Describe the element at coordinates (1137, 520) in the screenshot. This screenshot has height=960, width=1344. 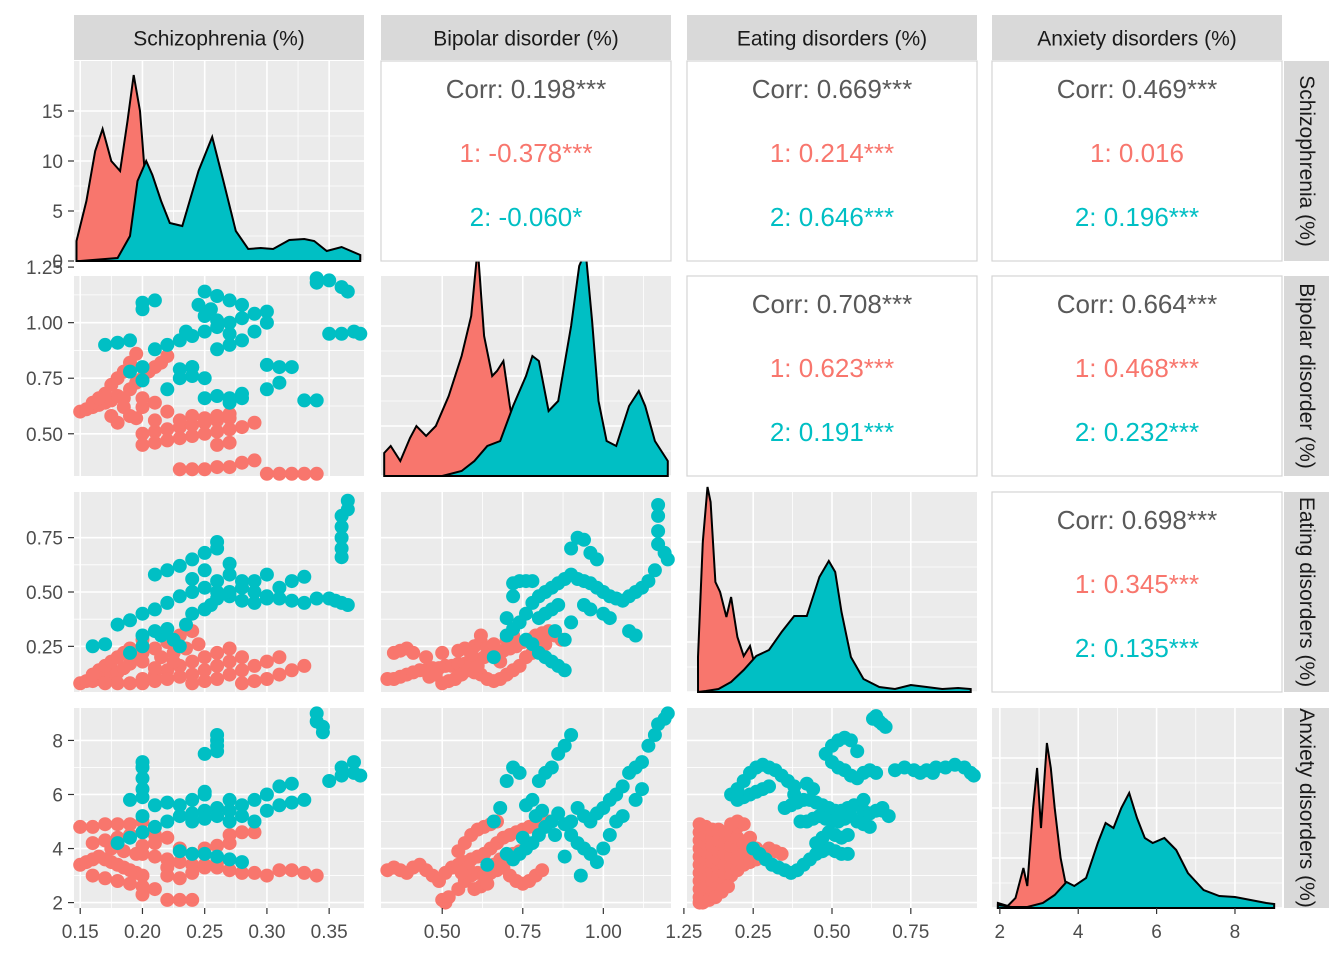
I see `corr-text-overall: Corr: 0.698***` at that location.